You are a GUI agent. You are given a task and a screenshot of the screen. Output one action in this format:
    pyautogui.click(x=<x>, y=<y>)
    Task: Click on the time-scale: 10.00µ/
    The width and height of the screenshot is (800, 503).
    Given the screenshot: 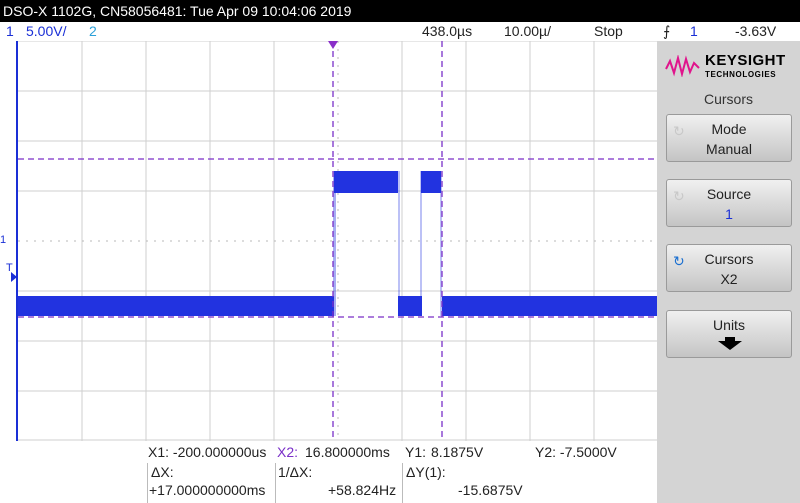 What is the action you would take?
    pyautogui.click(x=527, y=31)
    